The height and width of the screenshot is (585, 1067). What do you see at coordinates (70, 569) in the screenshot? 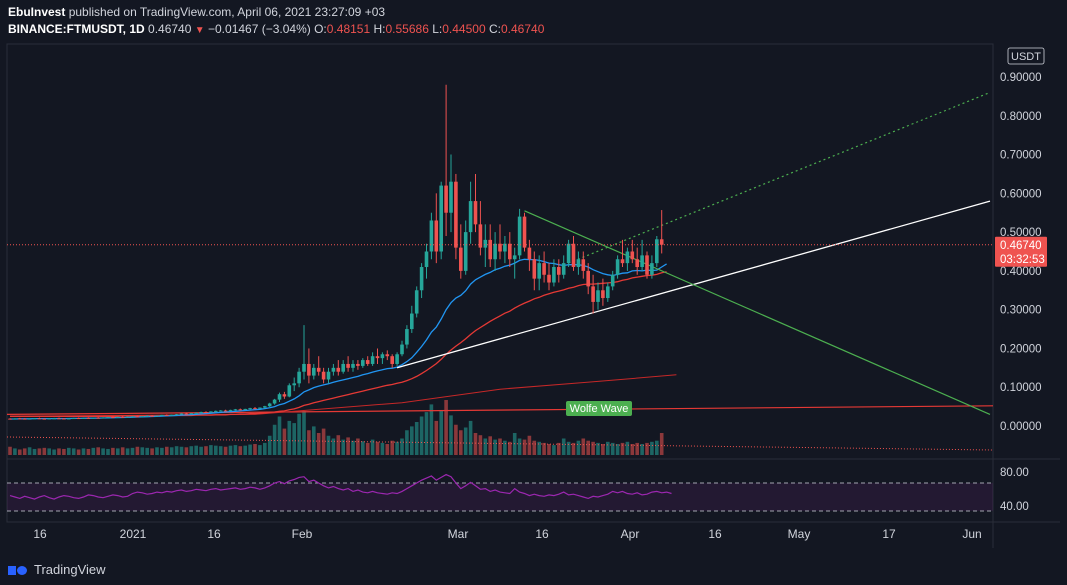
I see `brand-name: TradingView` at bounding box center [70, 569].